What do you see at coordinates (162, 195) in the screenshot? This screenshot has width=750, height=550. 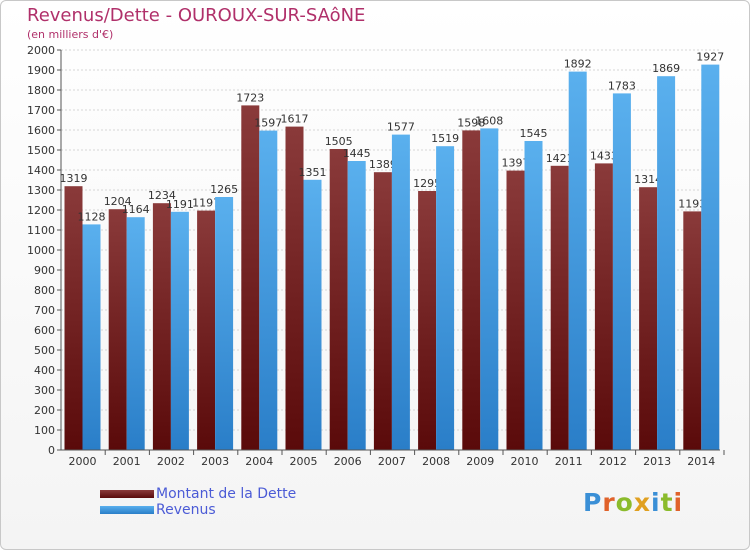 I see `debt-bar-value-label: 1234` at bounding box center [162, 195].